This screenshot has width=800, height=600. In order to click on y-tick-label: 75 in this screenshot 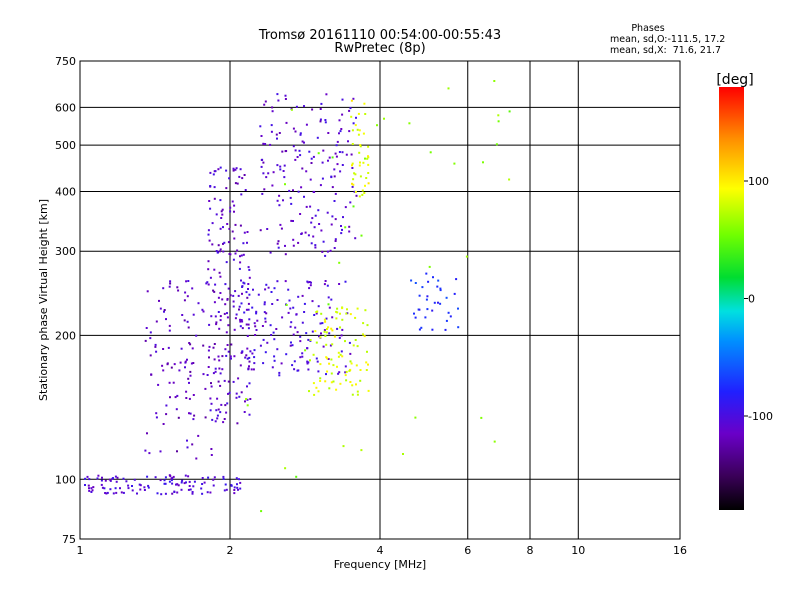, I will do `click(69, 539)`.